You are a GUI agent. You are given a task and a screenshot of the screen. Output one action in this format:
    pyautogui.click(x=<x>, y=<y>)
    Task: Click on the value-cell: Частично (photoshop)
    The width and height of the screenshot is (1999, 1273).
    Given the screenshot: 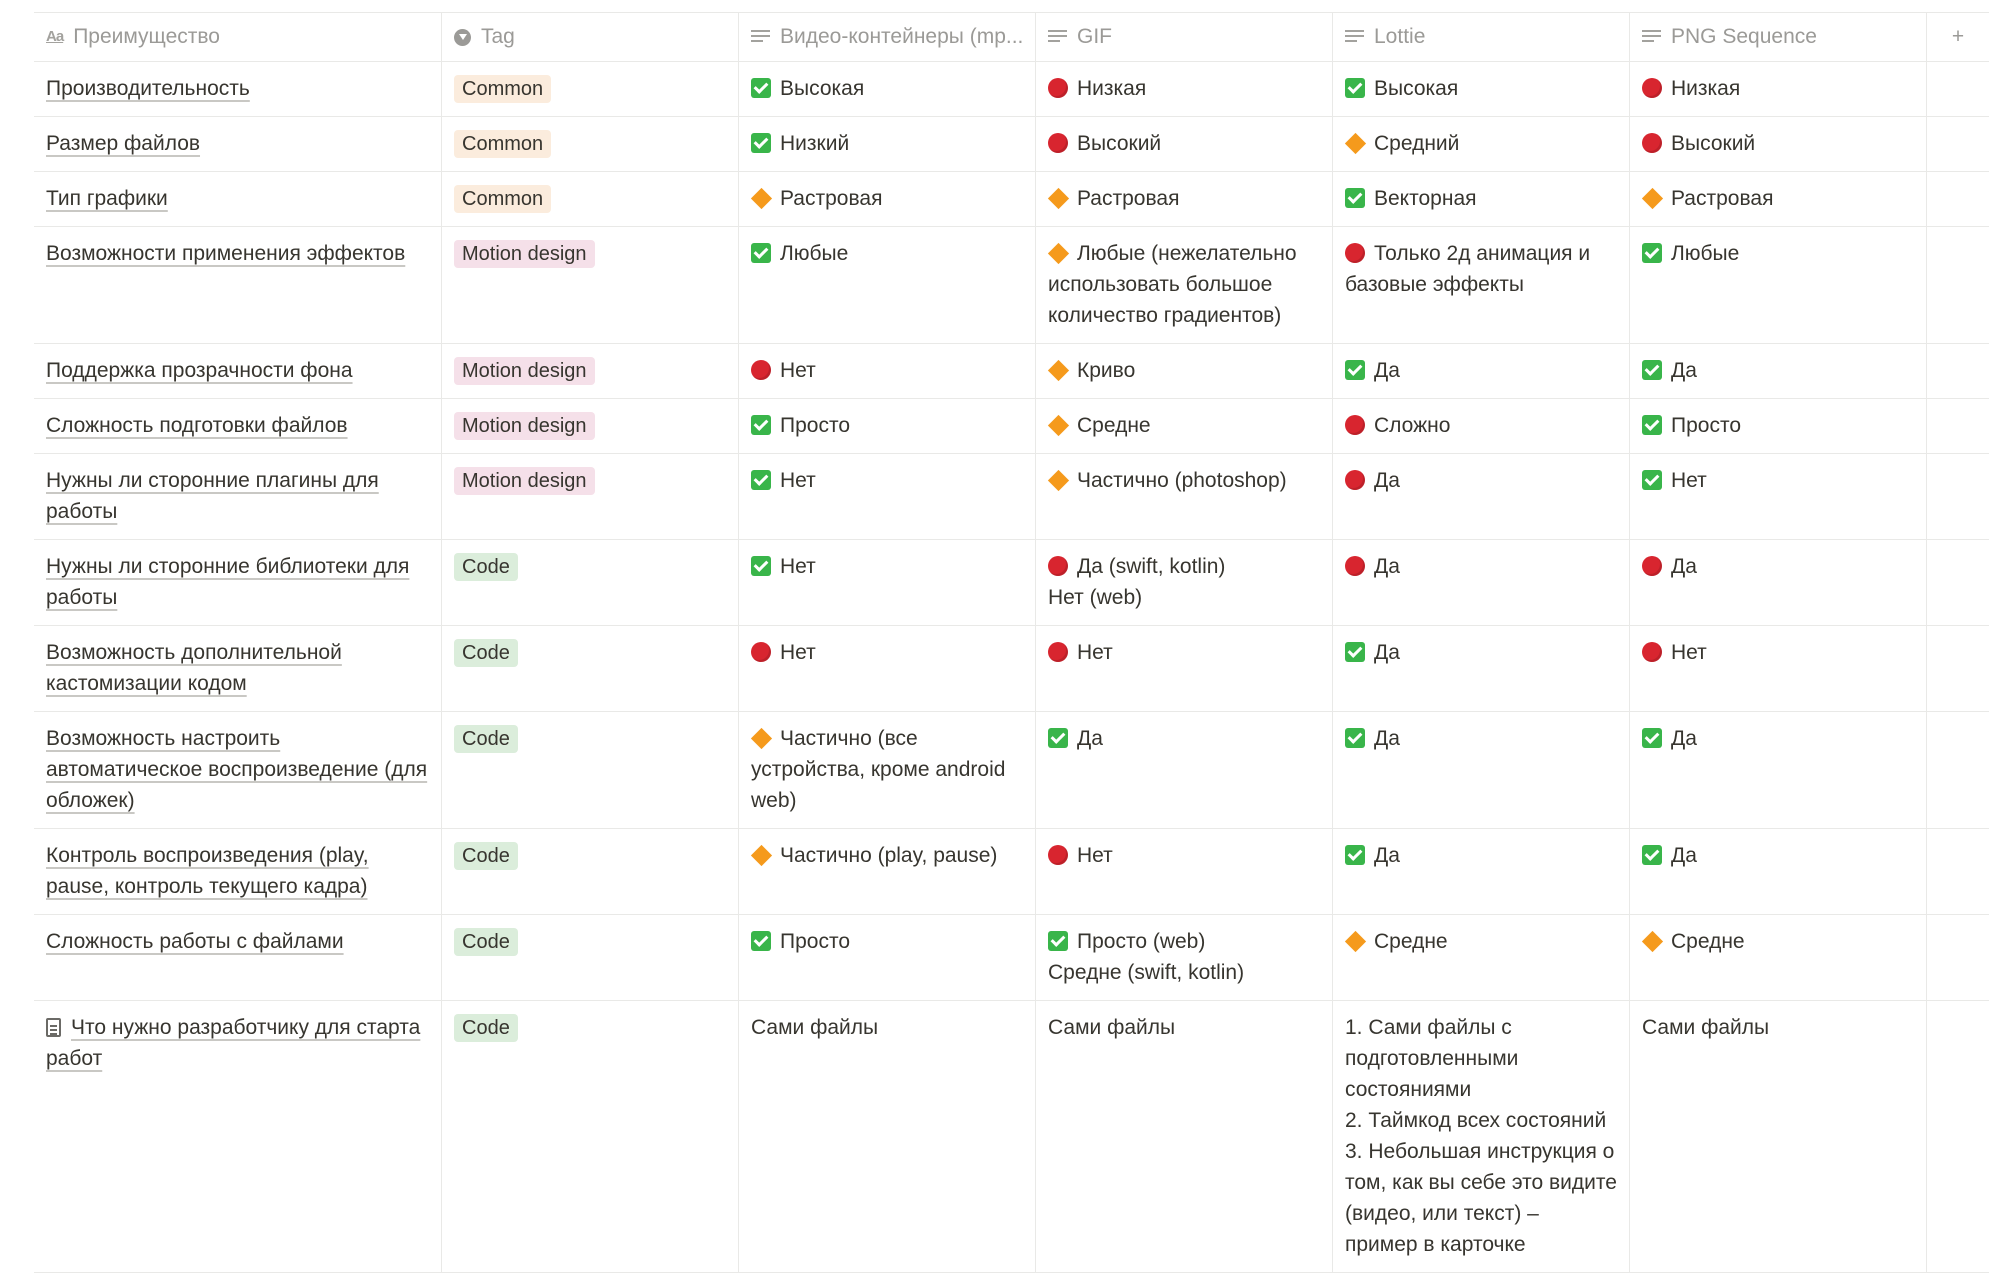 What is the action you would take?
    pyautogui.click(x=1184, y=496)
    